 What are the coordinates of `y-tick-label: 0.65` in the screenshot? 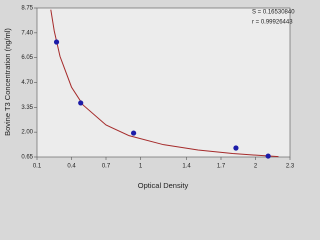 It's located at (27, 158).